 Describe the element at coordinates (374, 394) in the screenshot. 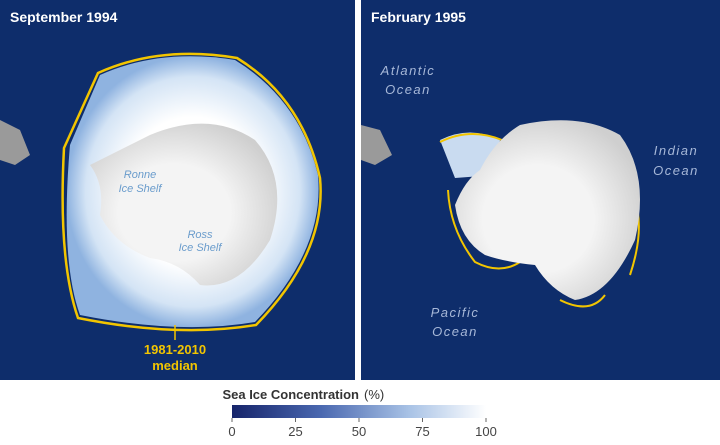

I see `legend-unit: (%)` at that location.